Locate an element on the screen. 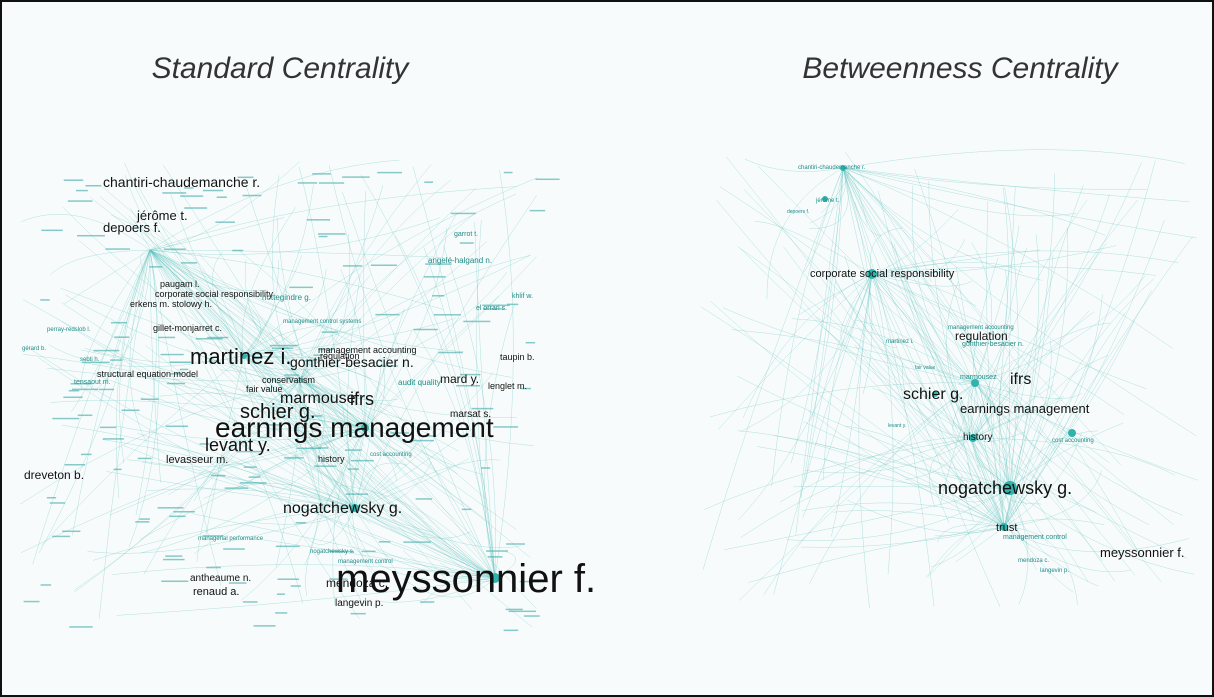  node-label: el orrari s. is located at coordinates (491, 308).